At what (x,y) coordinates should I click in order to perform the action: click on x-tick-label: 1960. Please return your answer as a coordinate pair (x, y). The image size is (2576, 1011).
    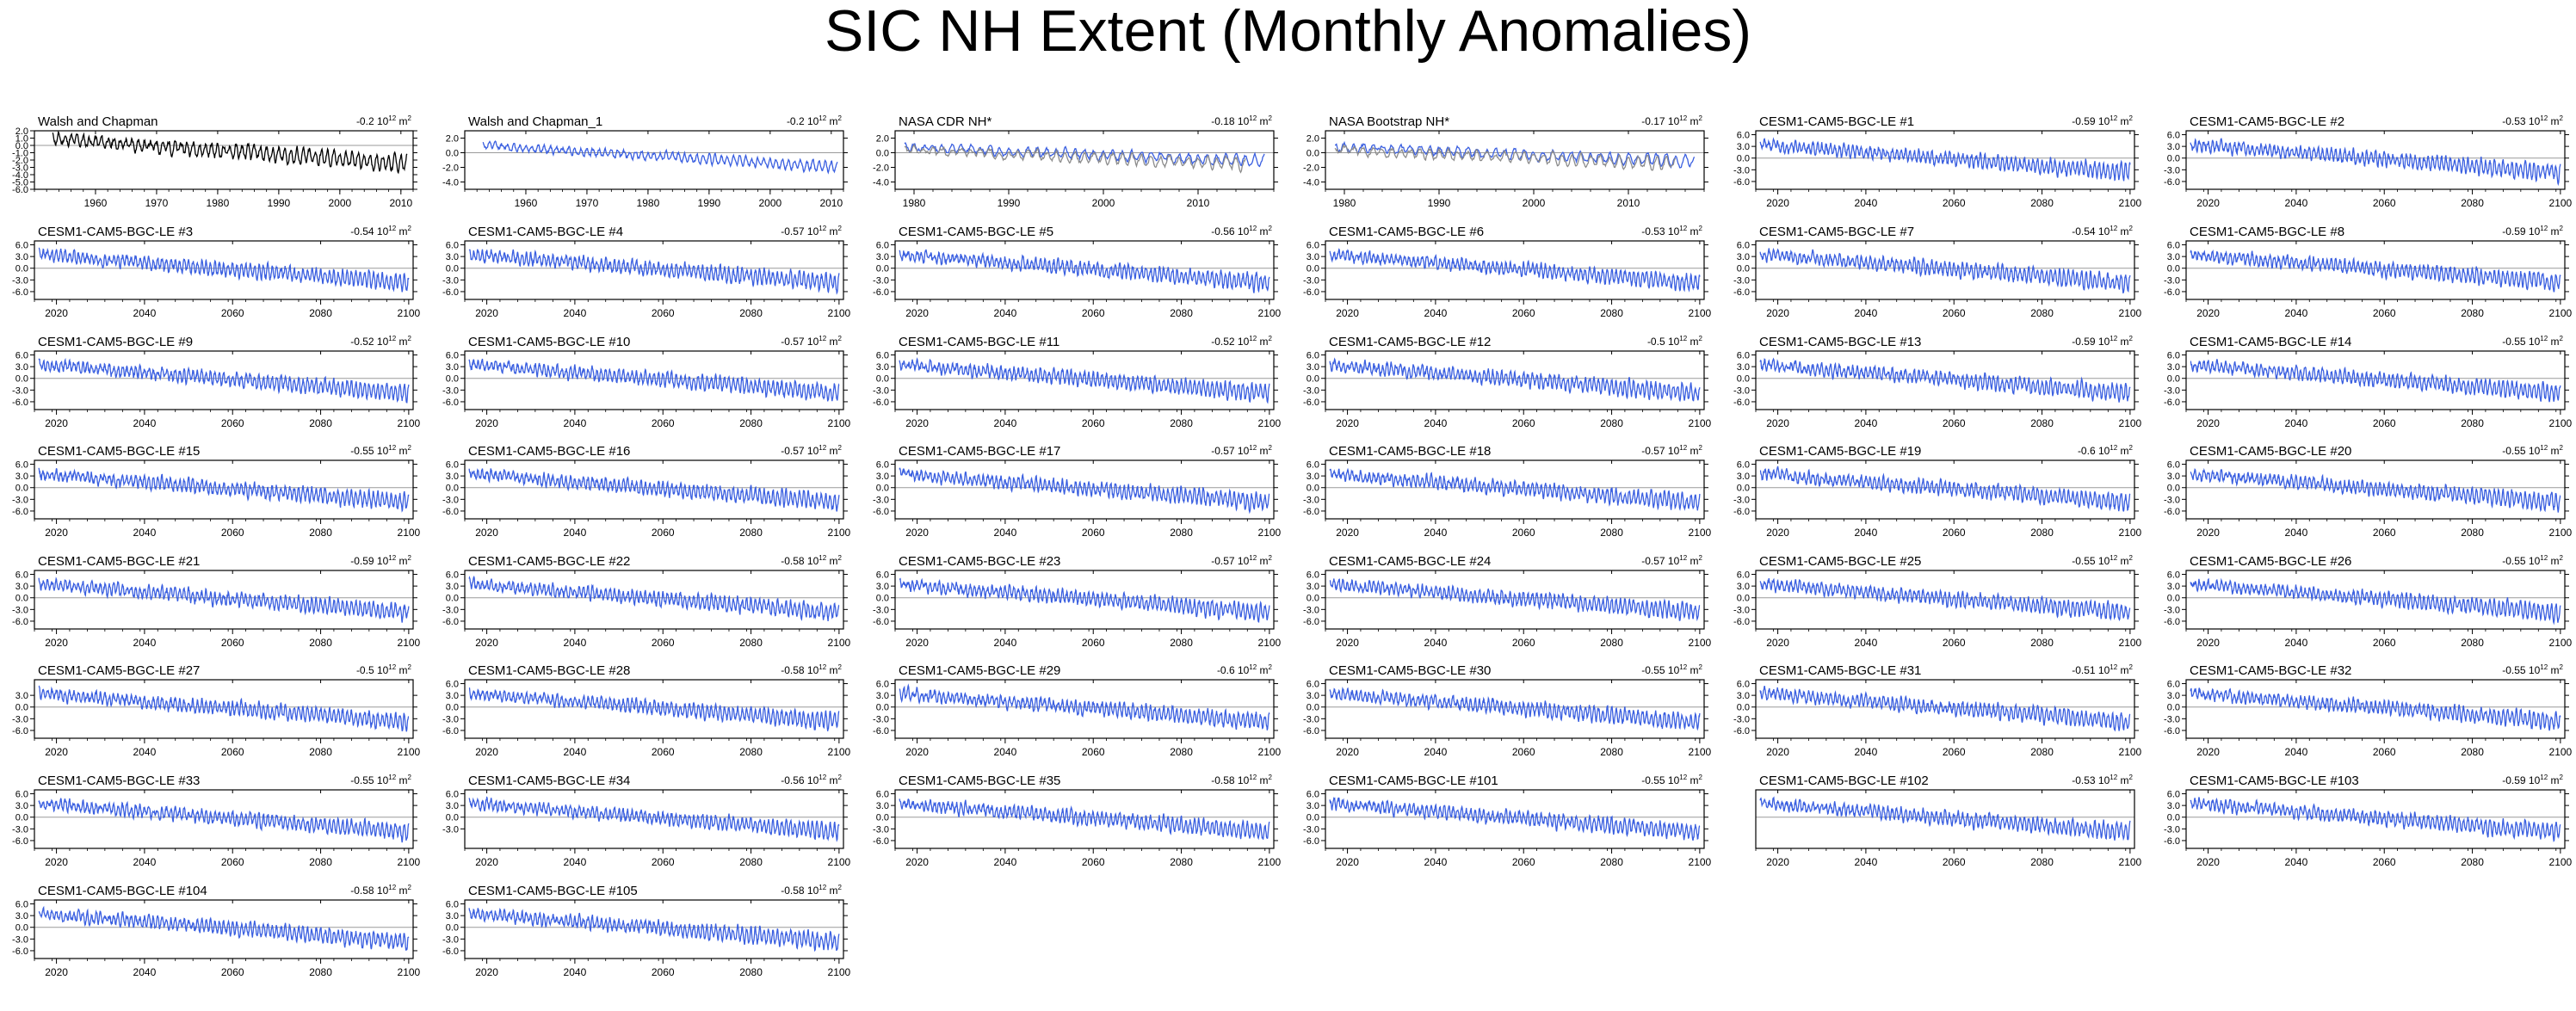
    Looking at the image, I should click on (526, 203).